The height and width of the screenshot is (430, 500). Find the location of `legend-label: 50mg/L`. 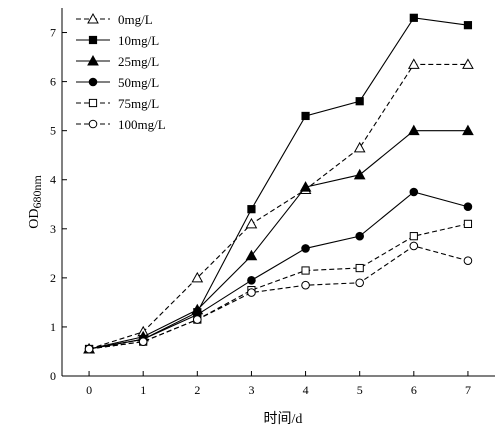

legend-label: 50mg/L is located at coordinates (138, 82).